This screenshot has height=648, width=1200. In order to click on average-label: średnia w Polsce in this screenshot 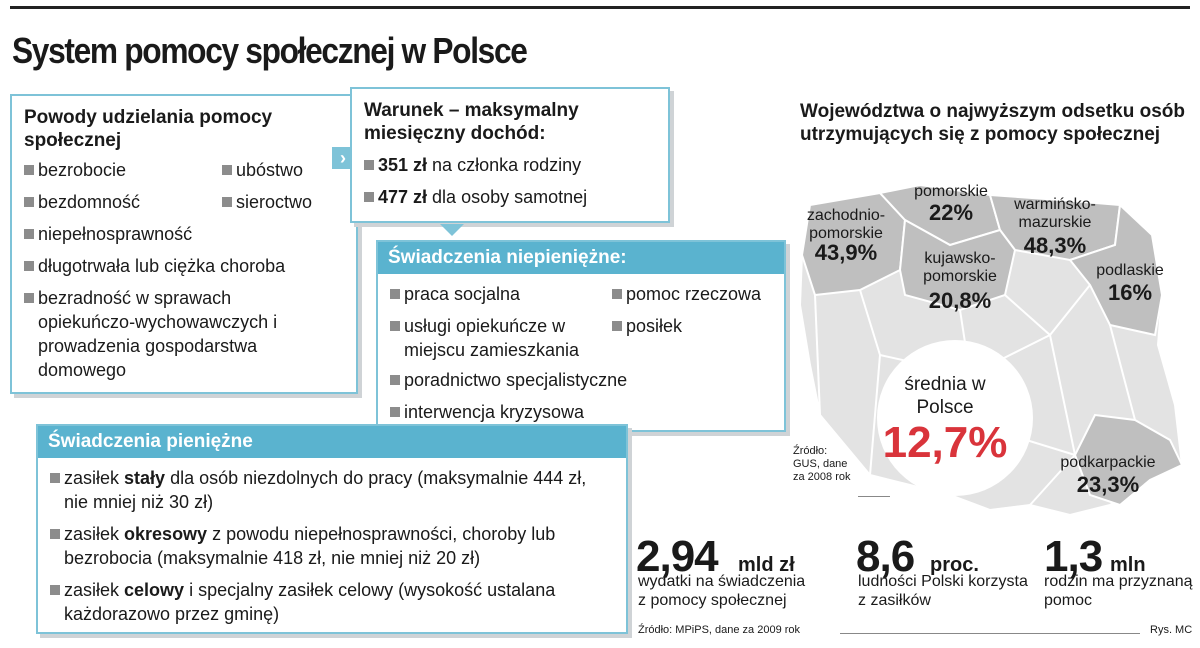, I will do `click(945, 396)`.